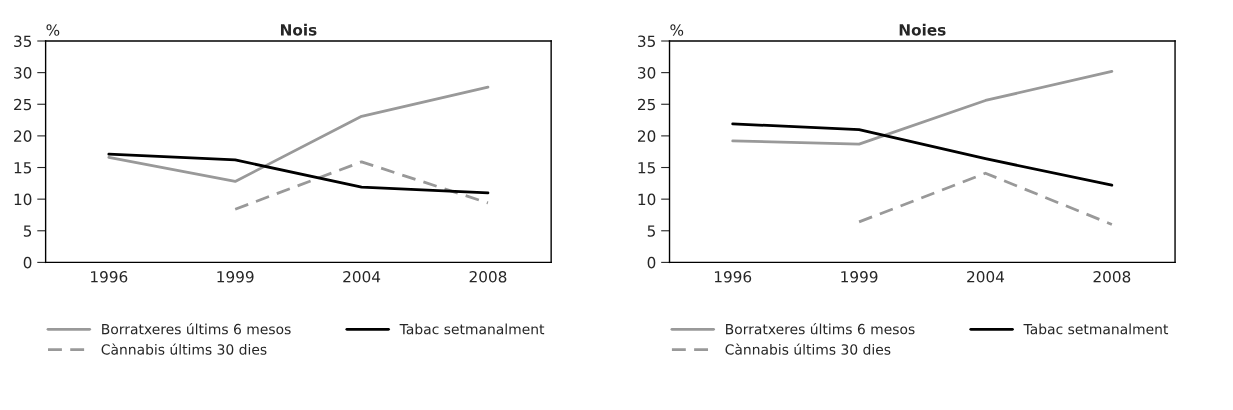  Describe the element at coordinates (922, 29) in the screenshot. I see `chart-title: Noies` at that location.